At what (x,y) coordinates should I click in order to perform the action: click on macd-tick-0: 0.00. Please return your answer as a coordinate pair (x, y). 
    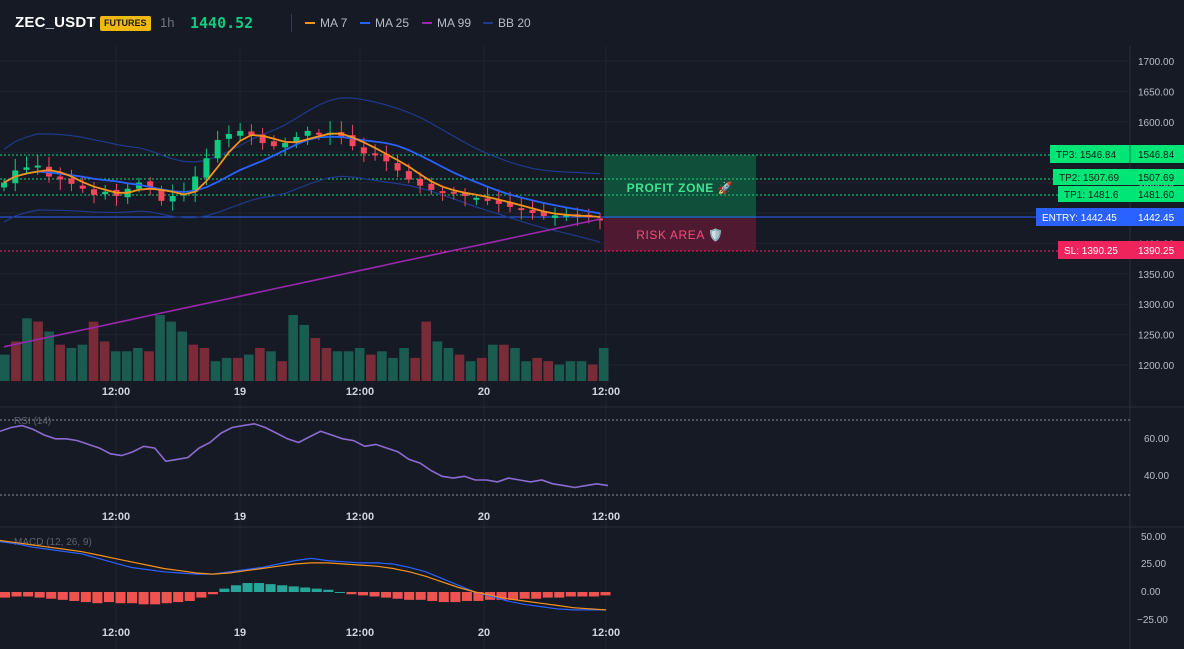
    Looking at the image, I should click on (1151, 592).